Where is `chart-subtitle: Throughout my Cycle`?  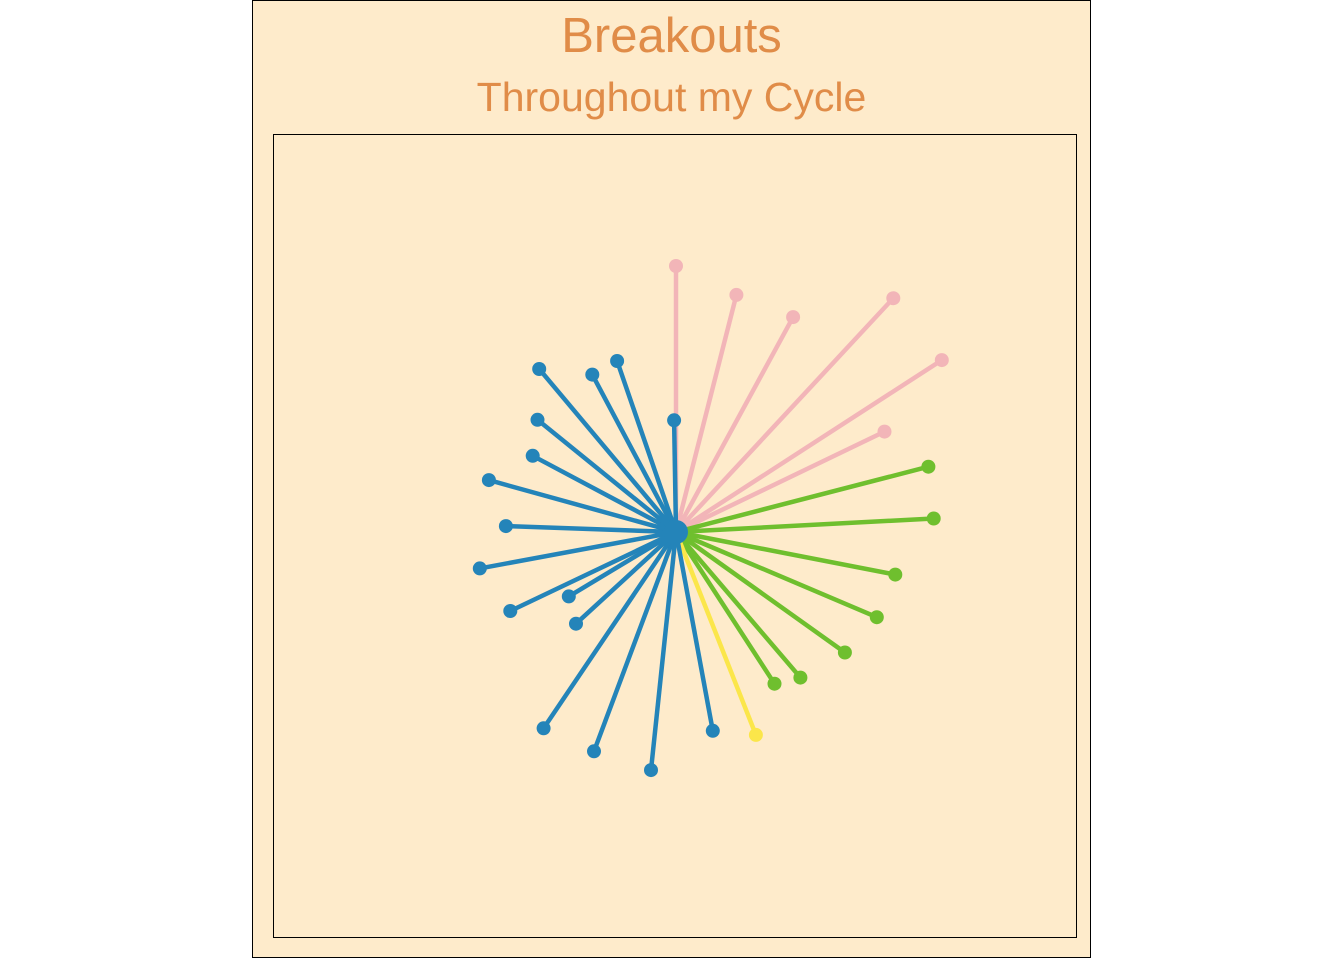
chart-subtitle: Throughout my Cycle is located at coordinates (671, 97).